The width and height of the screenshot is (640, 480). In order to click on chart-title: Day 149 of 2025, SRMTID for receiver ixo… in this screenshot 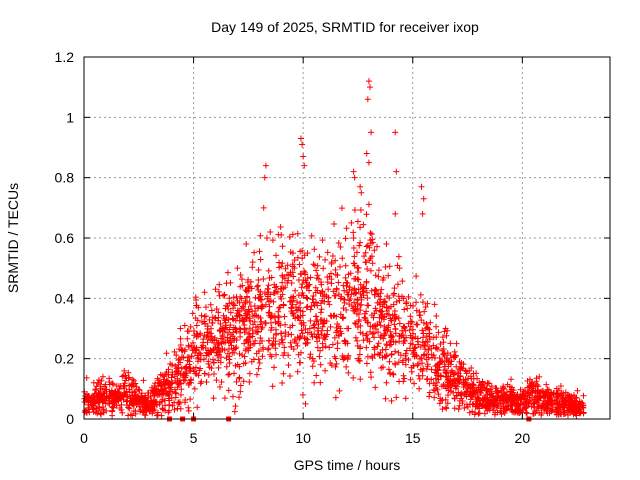, I will do `click(345, 27)`.